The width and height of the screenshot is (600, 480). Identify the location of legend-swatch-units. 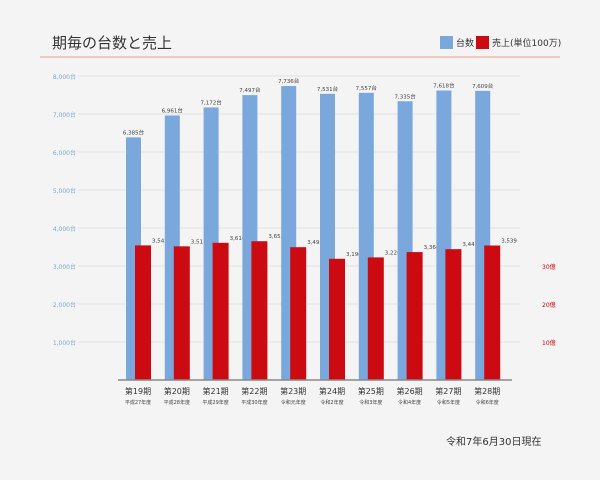
(446, 42).